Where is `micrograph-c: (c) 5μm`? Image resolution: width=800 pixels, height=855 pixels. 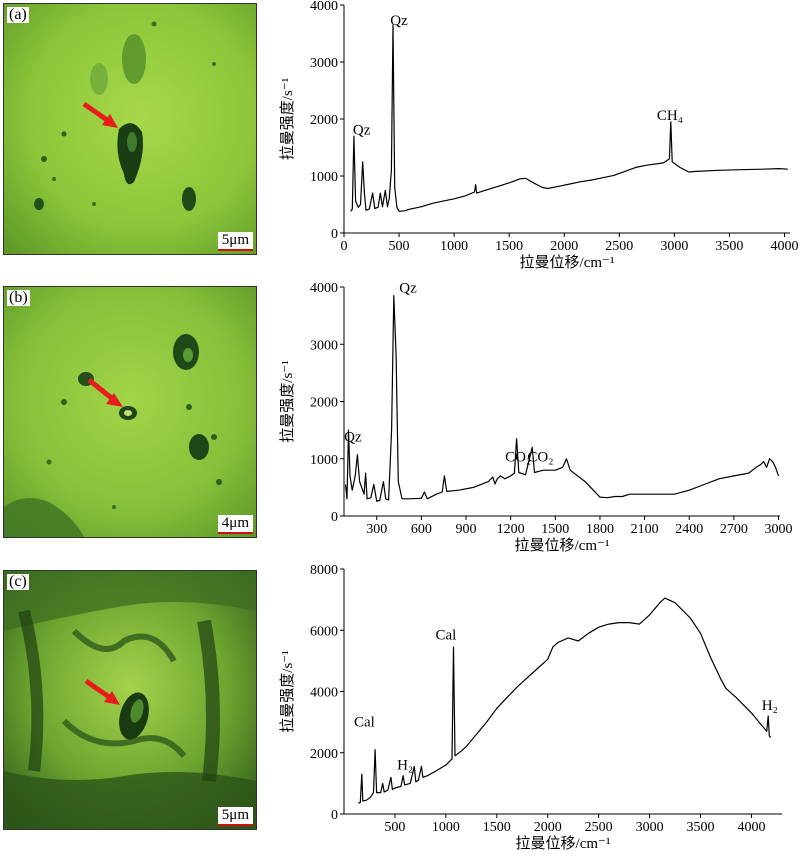
micrograph-c: (c) 5μm is located at coordinates (130, 700).